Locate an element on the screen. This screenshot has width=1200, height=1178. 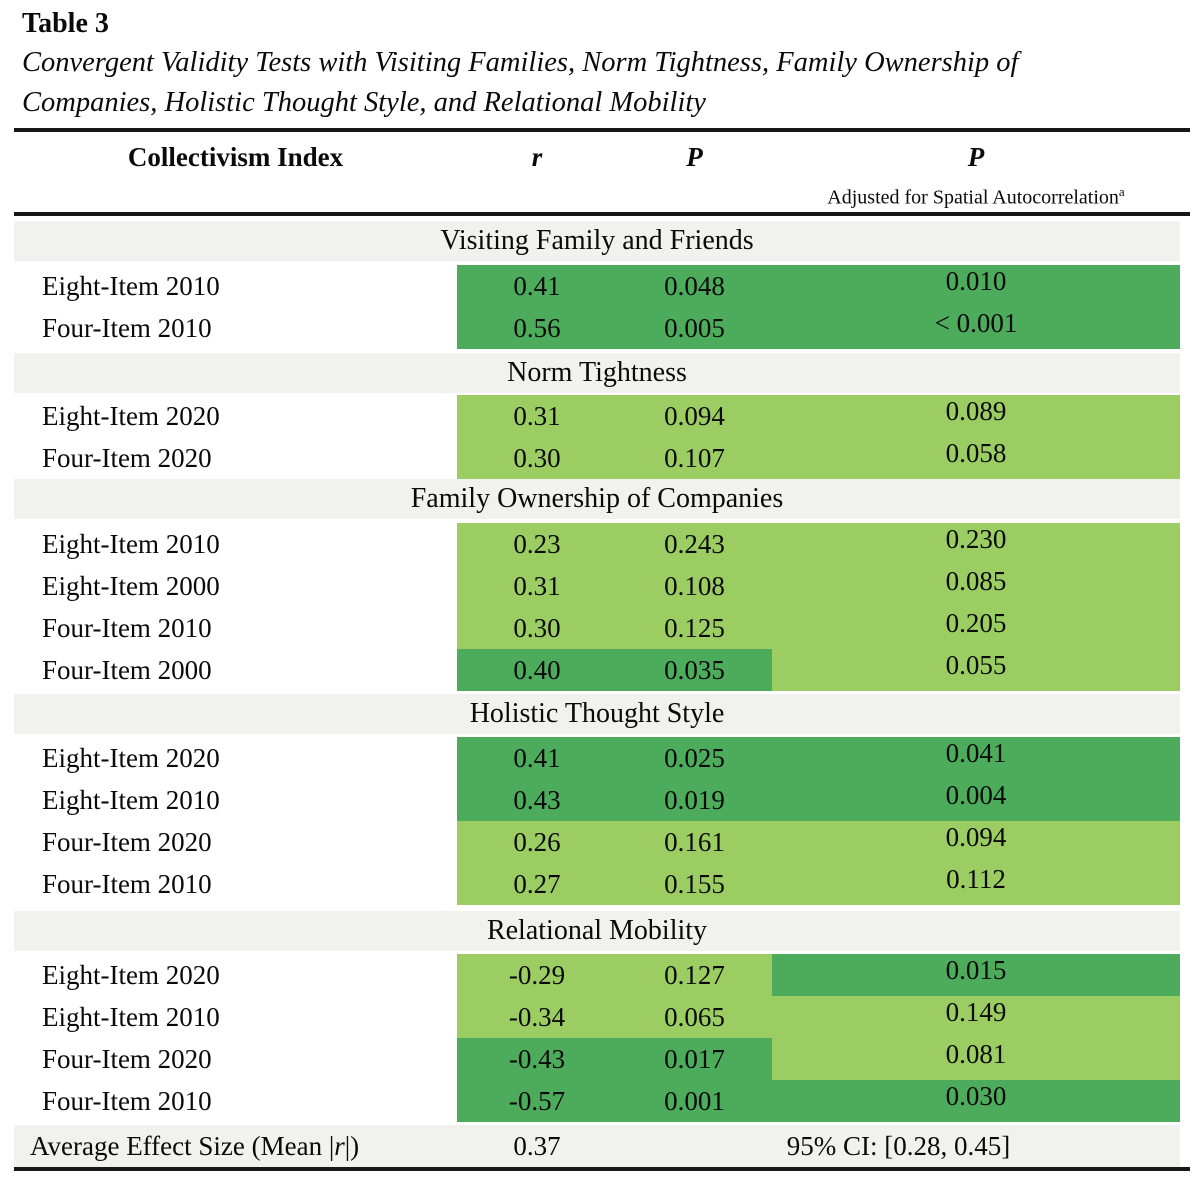
column-subheader-adjusted: Adjusted for Spatial Autocorrelationa is located at coordinates (976, 195).